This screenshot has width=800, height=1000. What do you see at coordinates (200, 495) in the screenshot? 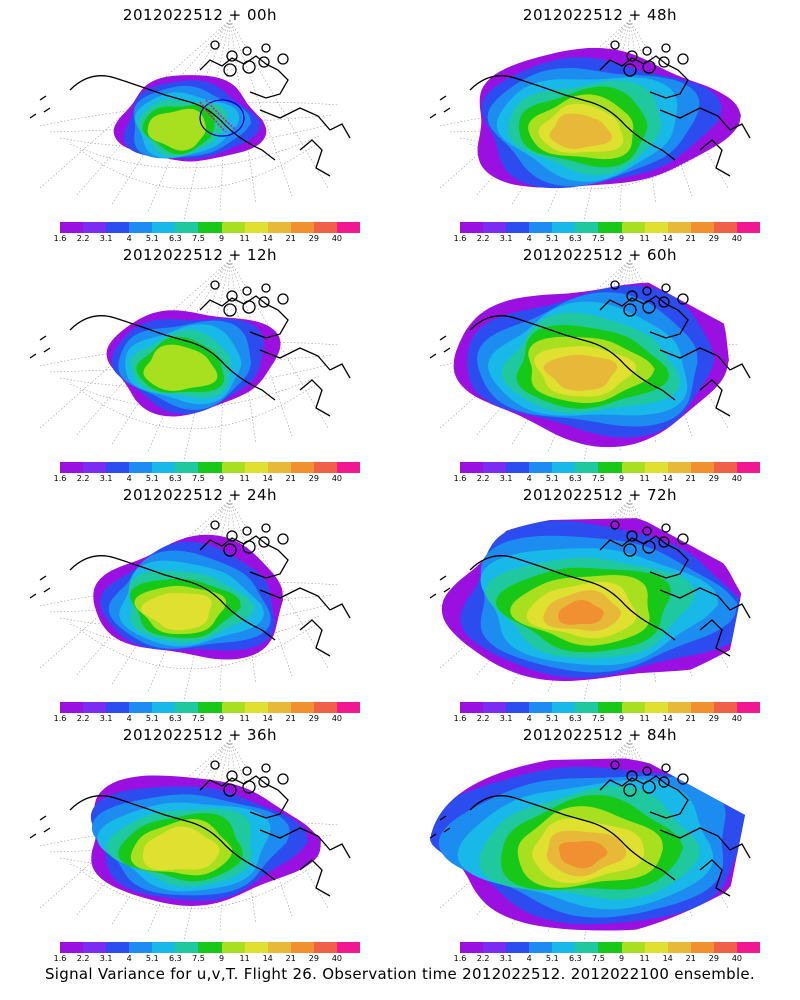
I see `panel-title: 2012022512 + 24h` at bounding box center [200, 495].